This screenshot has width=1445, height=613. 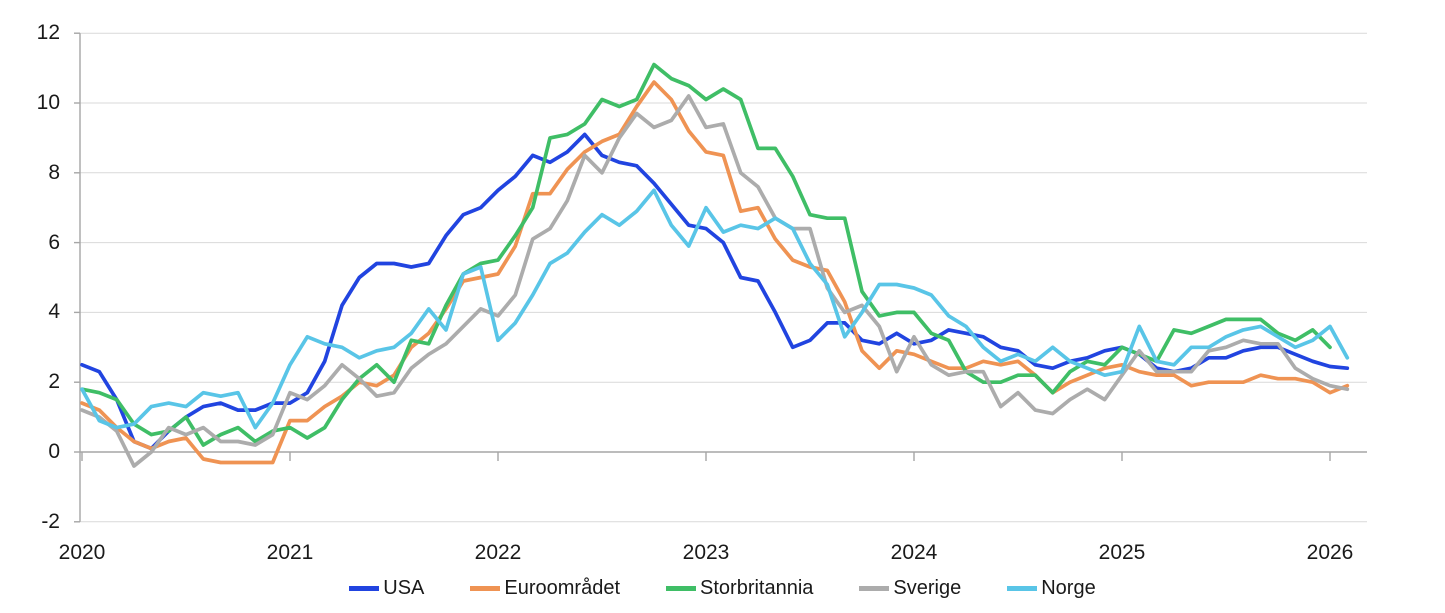 I want to click on x-tick-label-2023: 2023, so click(x=706, y=552).